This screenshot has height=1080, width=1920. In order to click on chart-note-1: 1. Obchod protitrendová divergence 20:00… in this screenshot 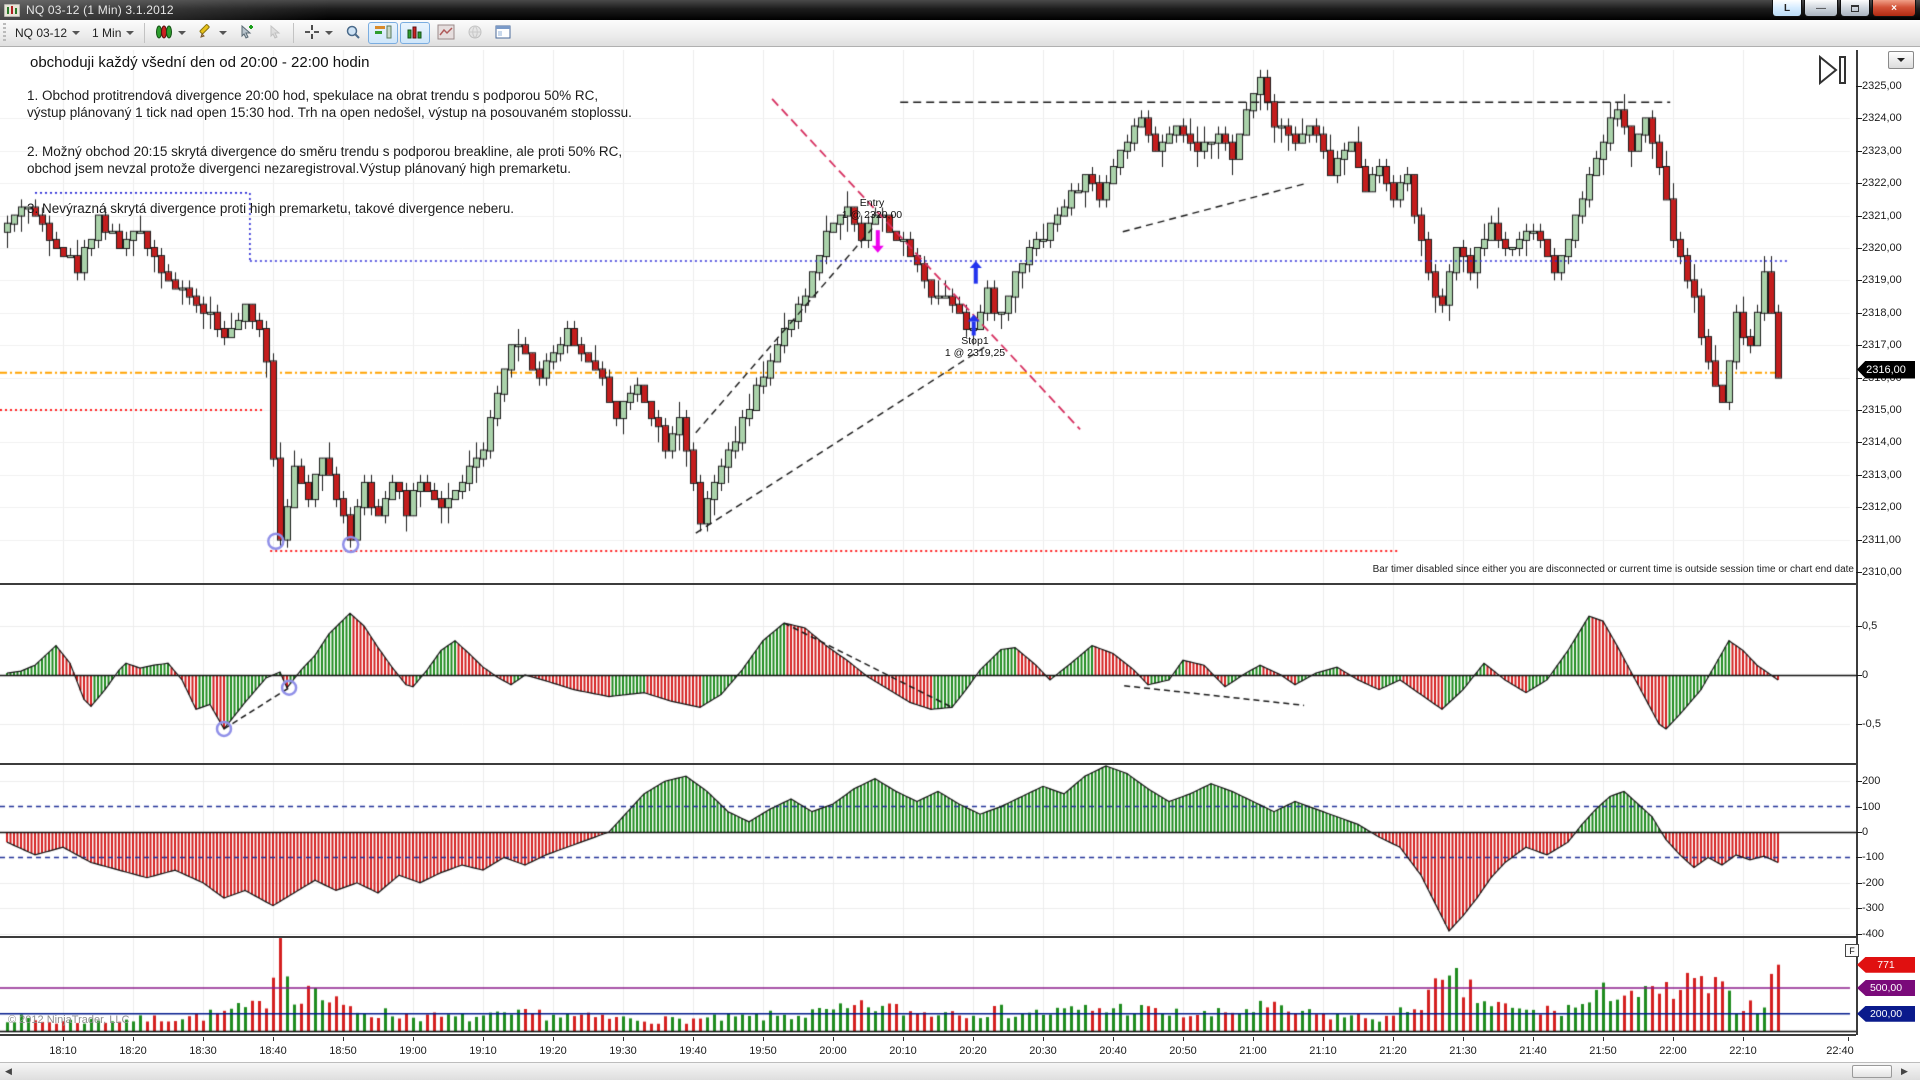, I will do `click(329, 104)`.